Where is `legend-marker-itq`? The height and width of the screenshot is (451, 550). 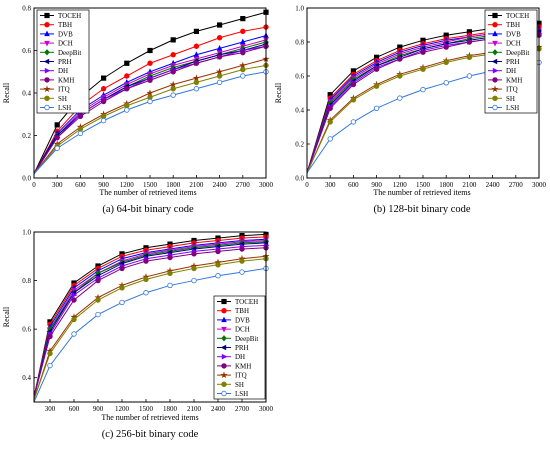 legend-marker-itq is located at coordinates (47, 89).